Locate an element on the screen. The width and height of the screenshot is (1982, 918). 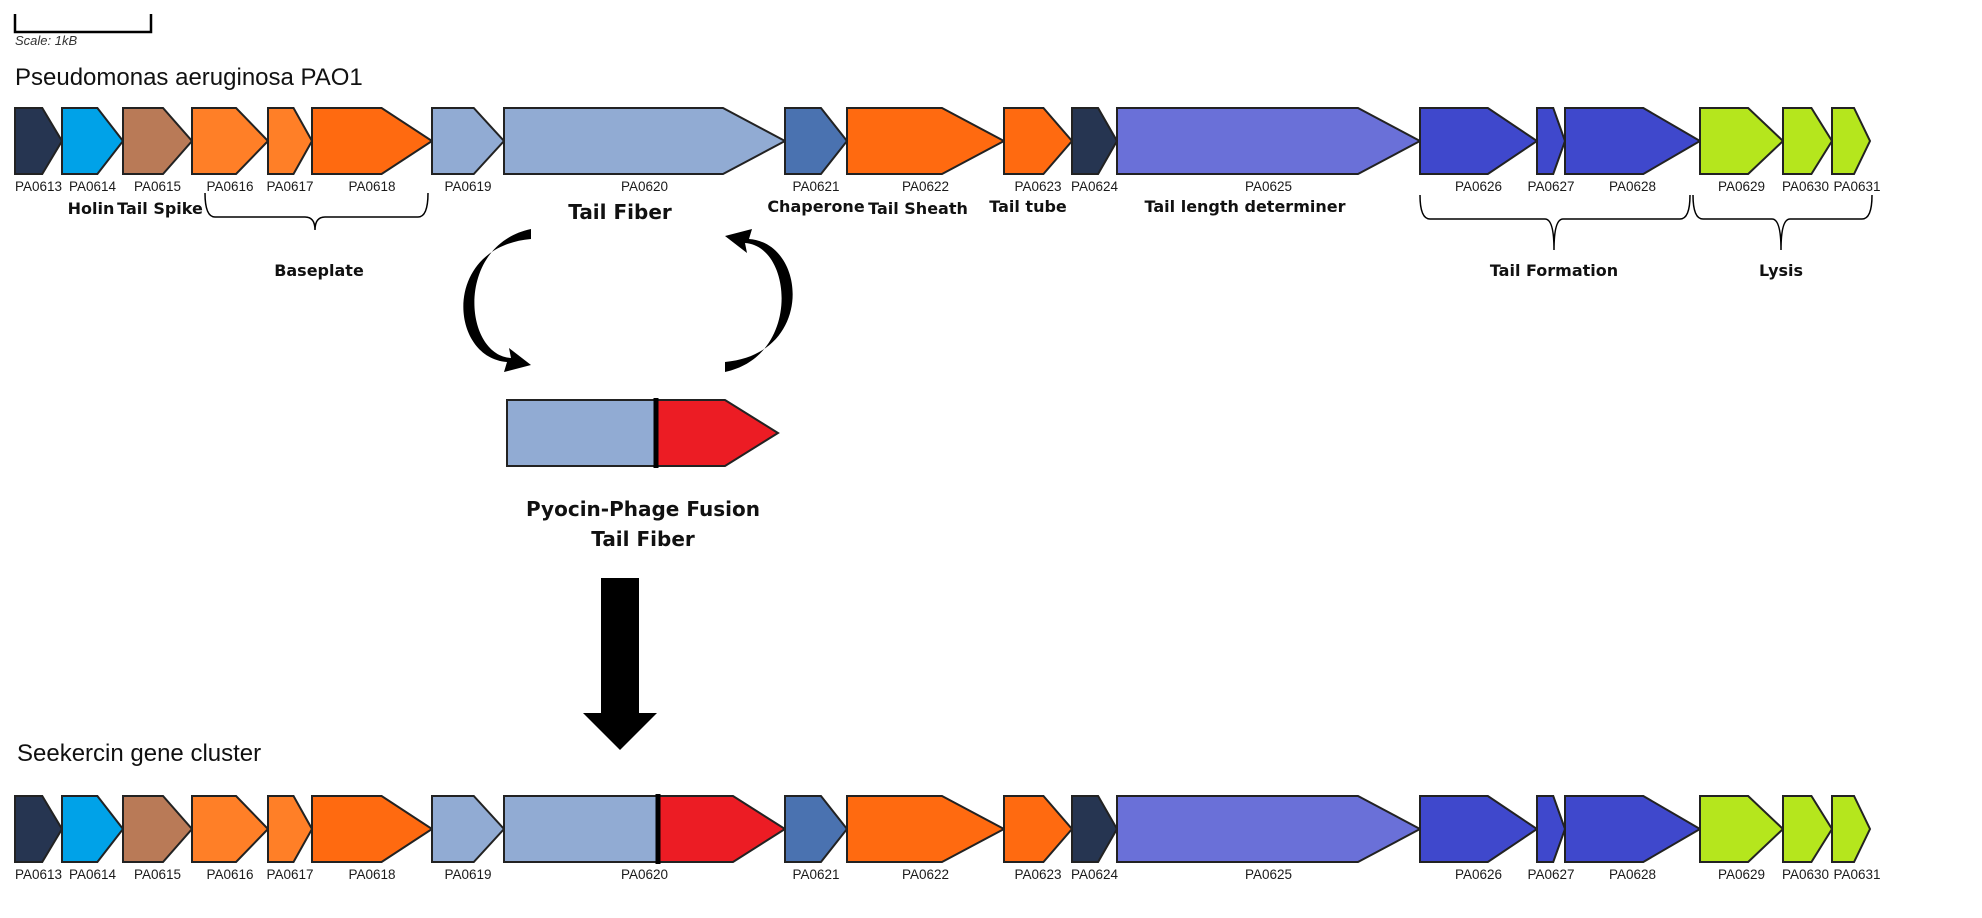
fusion-label-line2: Tail Fiber is located at coordinates (643, 539).